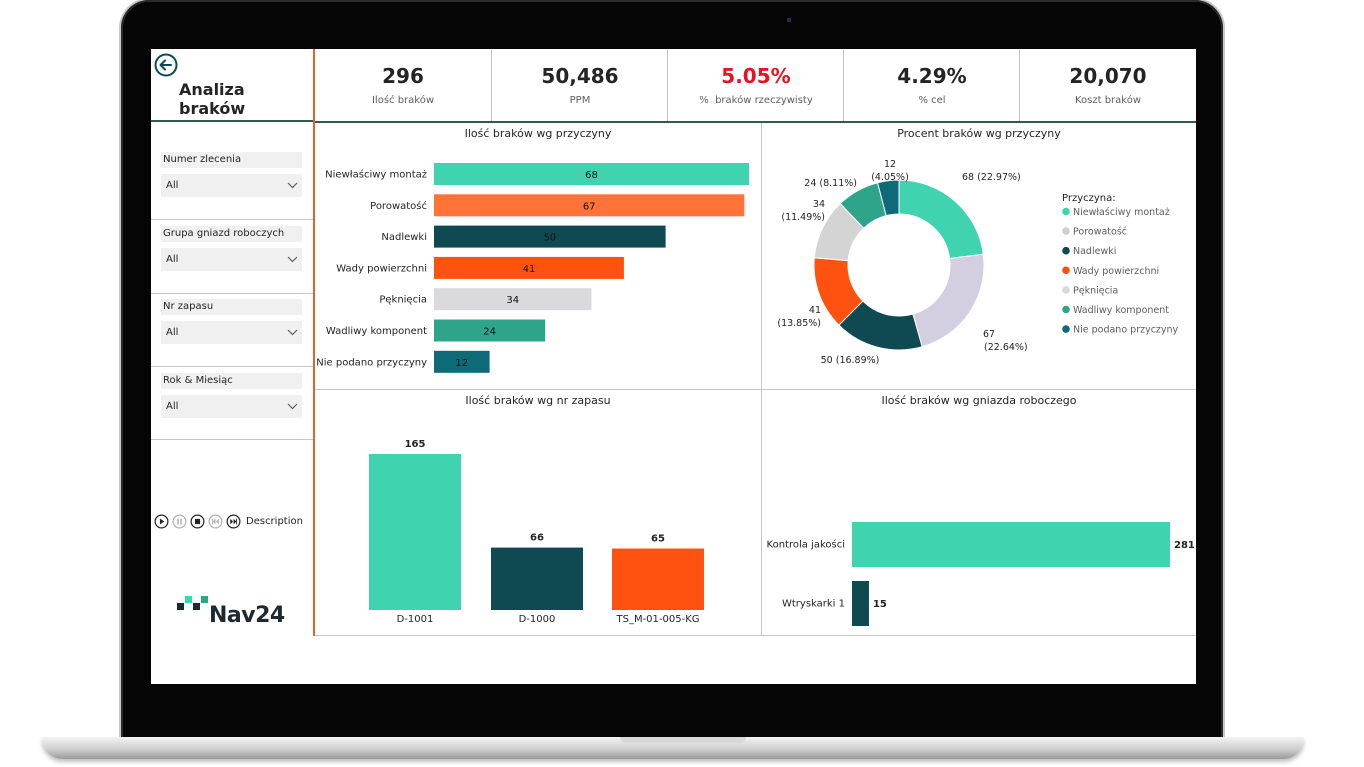 The height and width of the screenshot is (767, 1364). I want to click on category-label: D-1000, so click(537, 619).